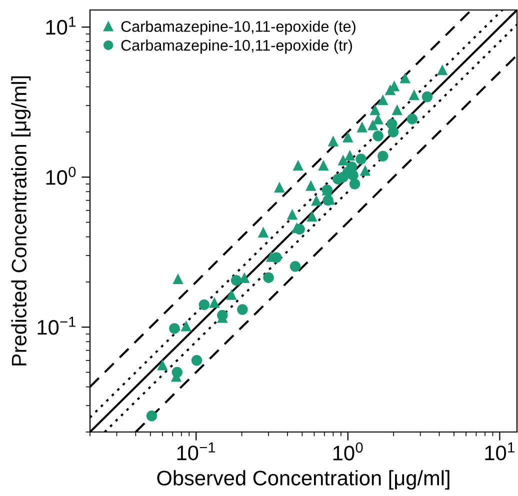 This screenshot has height=496, width=518. I want to click on legend-label: Carbamazepine-10,11-epoxide (tr), so click(236, 47).